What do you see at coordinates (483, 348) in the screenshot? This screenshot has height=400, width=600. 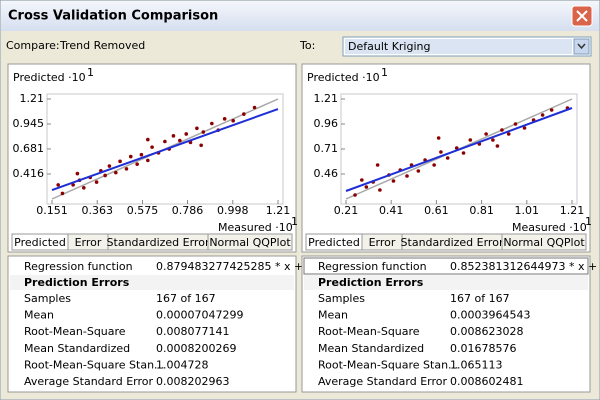 I see `stat-value: 0.01678576` at bounding box center [483, 348].